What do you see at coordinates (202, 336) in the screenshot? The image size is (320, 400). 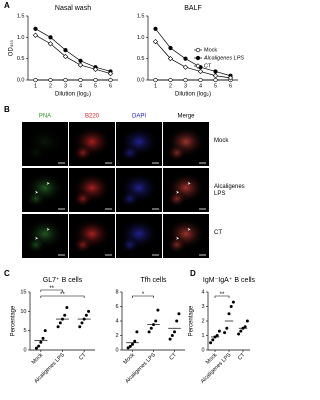 I see `y-tick-label: 1` at bounding box center [202, 336].